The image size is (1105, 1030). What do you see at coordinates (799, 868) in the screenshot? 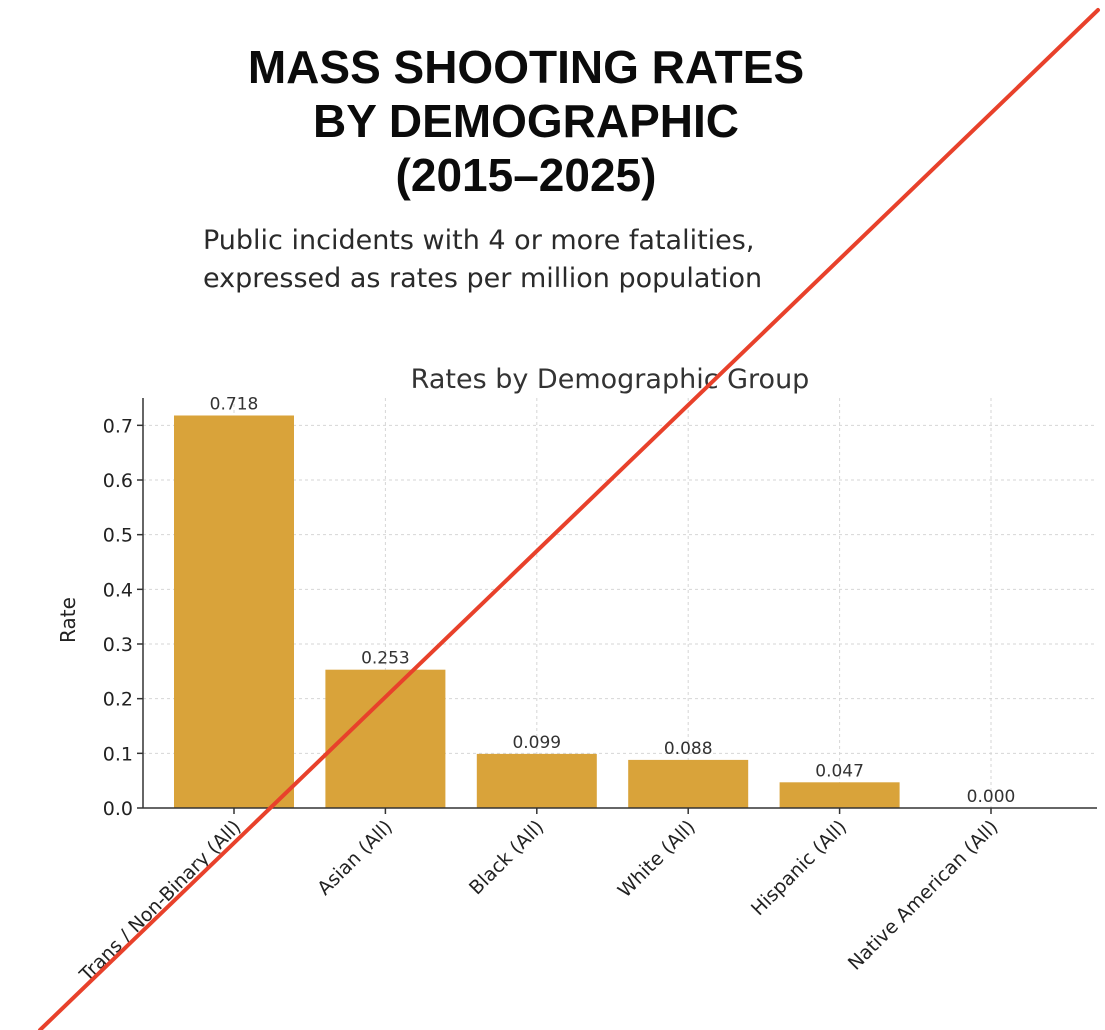
I see `x-tick-label: Hispanic (All)` at bounding box center [799, 868].